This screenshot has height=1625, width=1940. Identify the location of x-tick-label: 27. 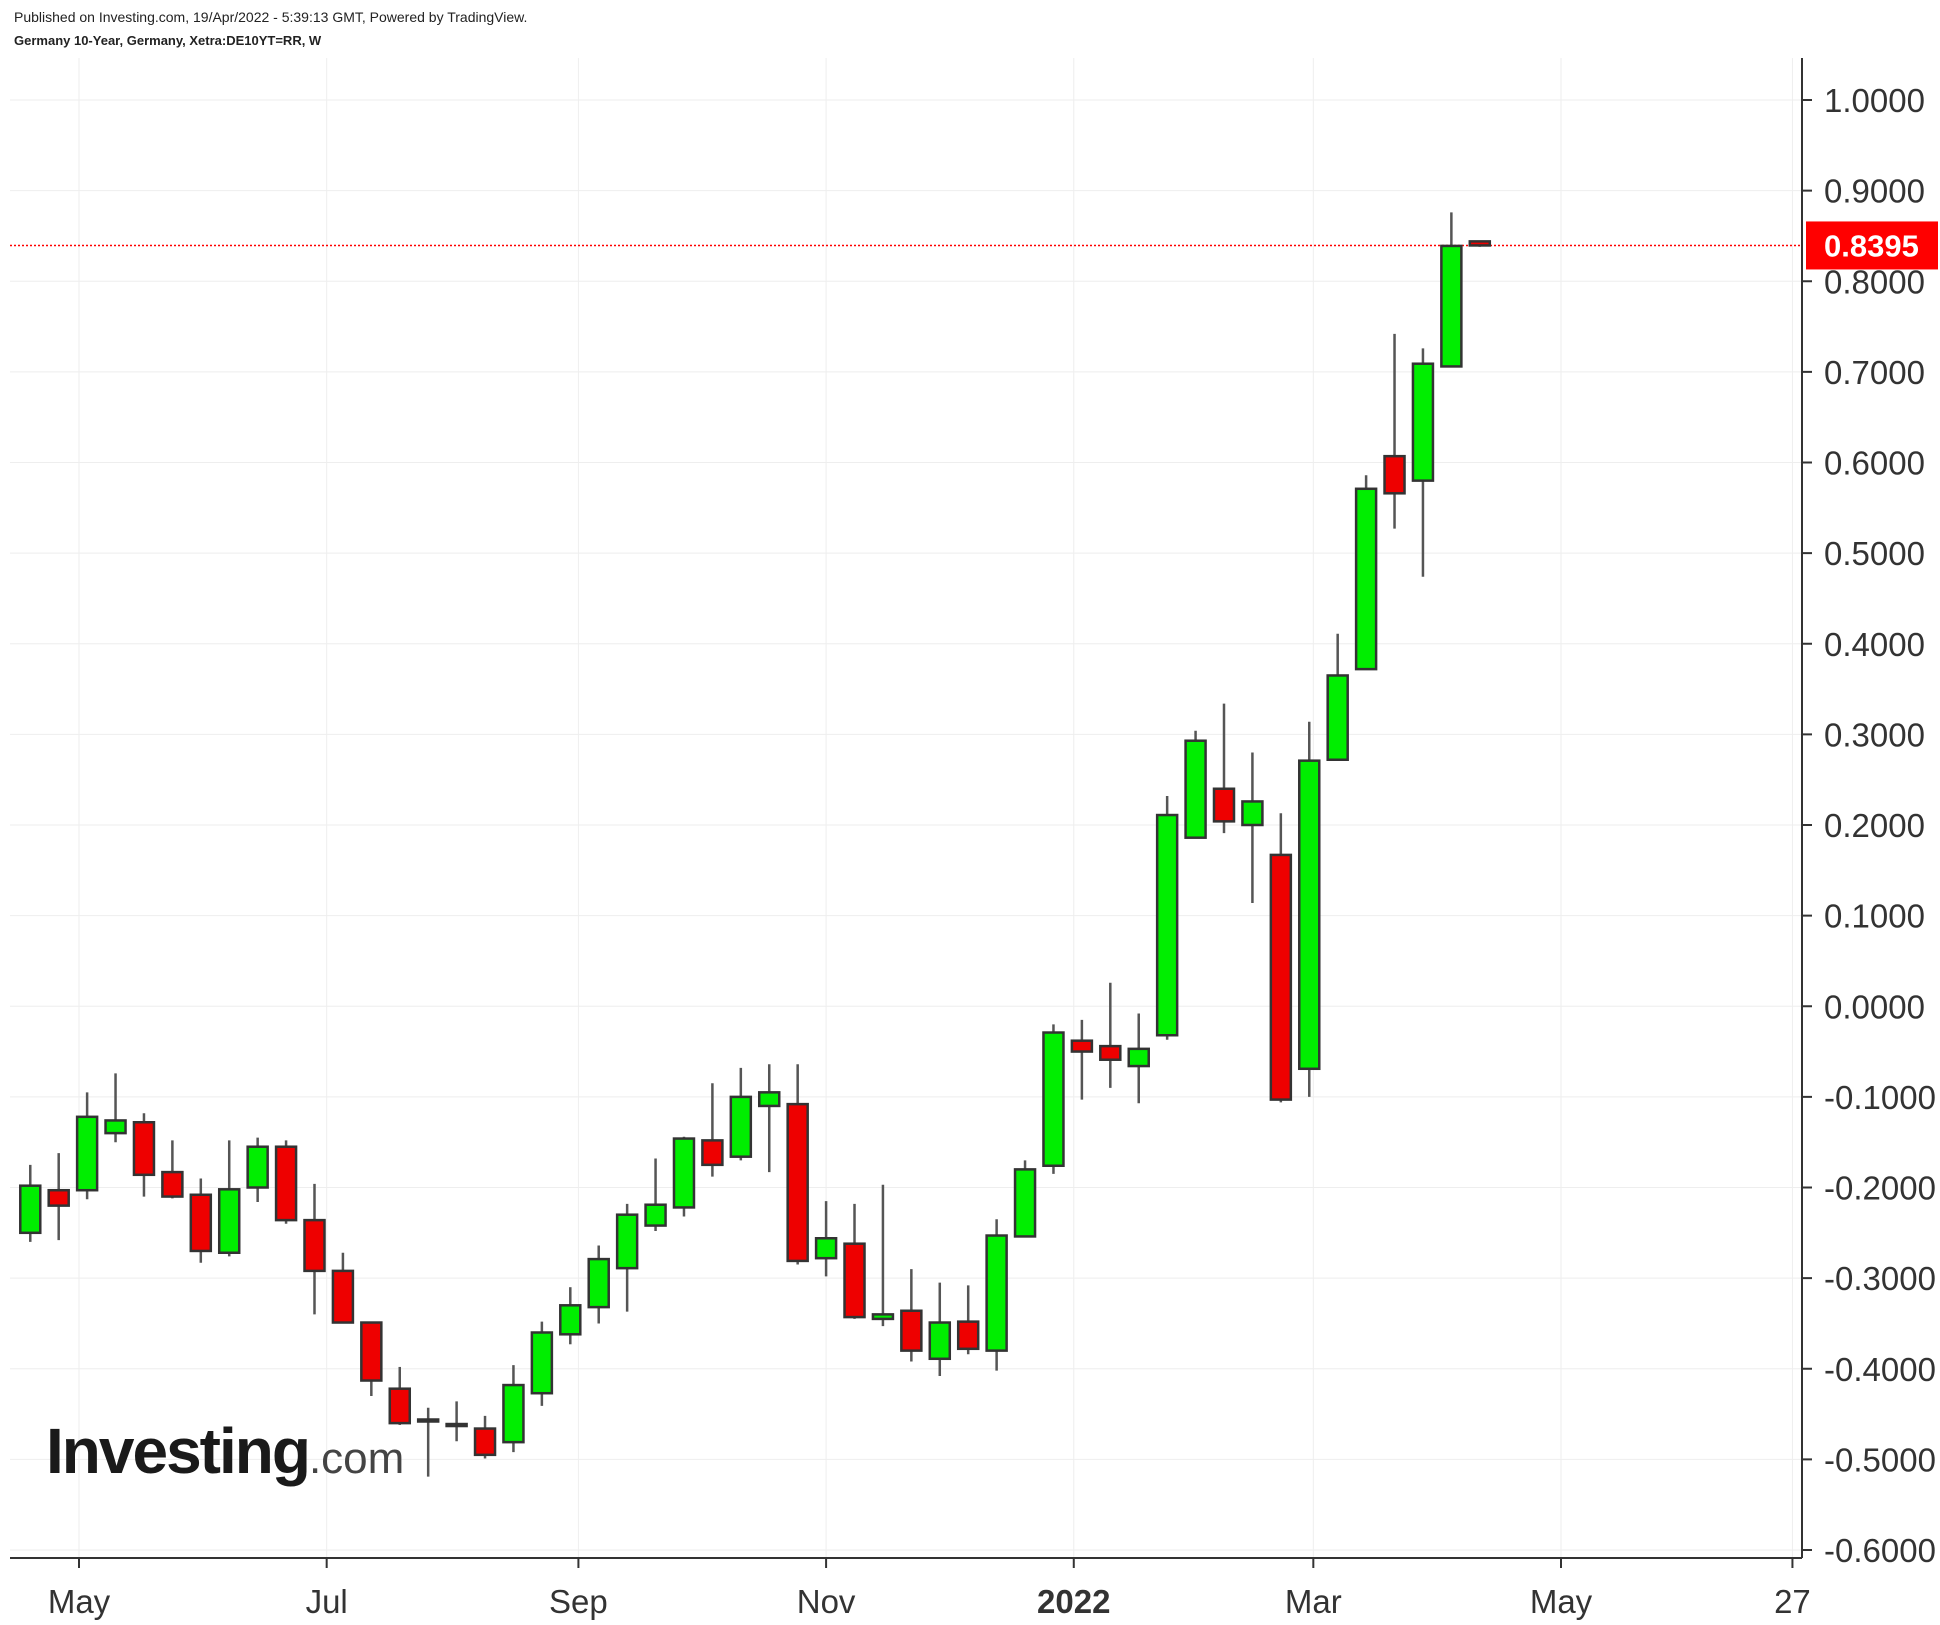
(1792, 1601).